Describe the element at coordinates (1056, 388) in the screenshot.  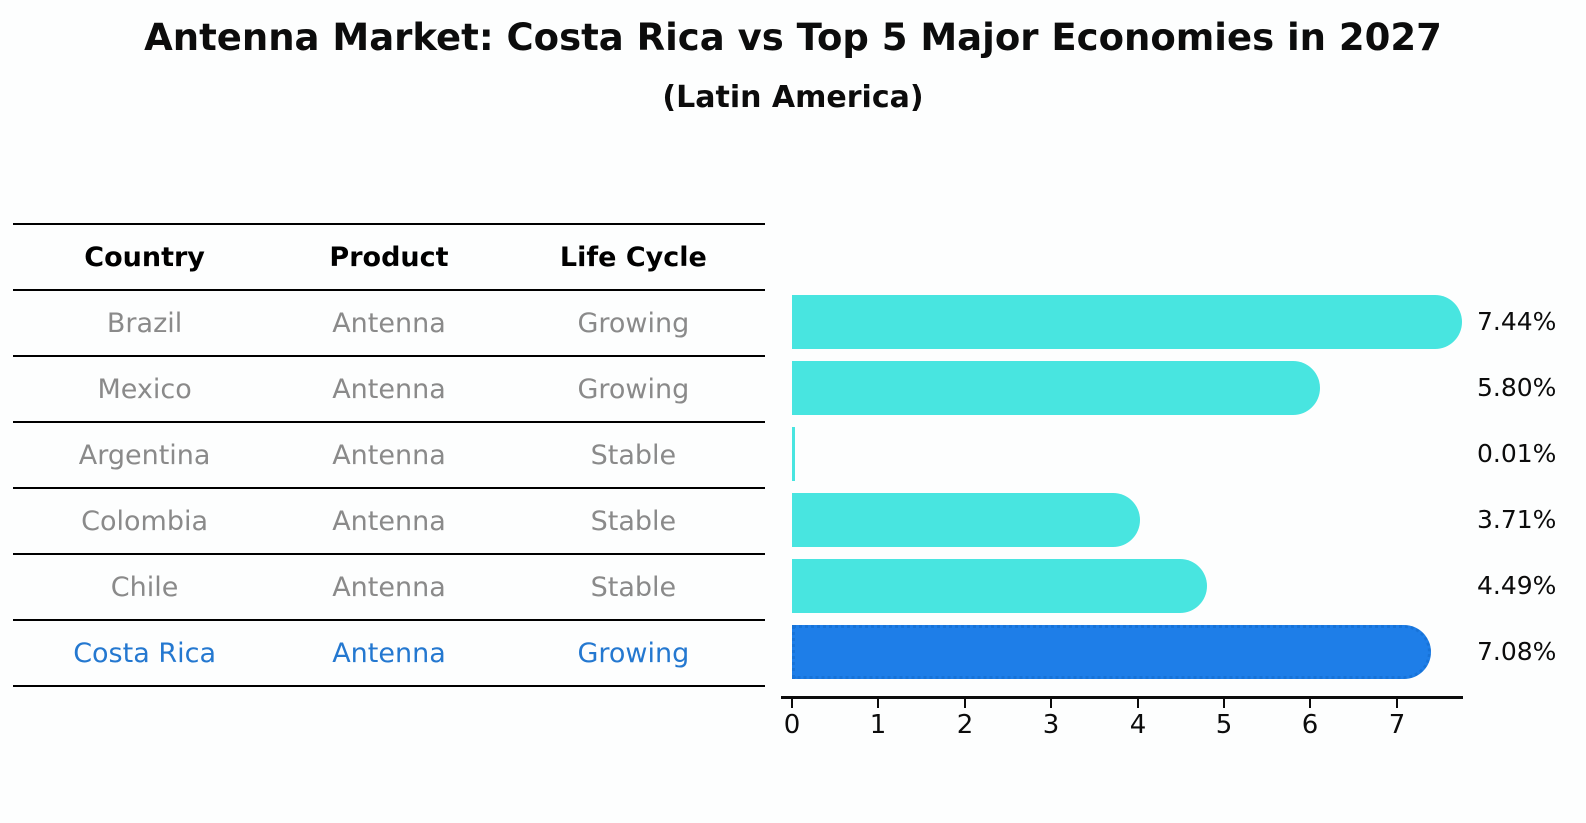
I see `bar-mexico` at that location.